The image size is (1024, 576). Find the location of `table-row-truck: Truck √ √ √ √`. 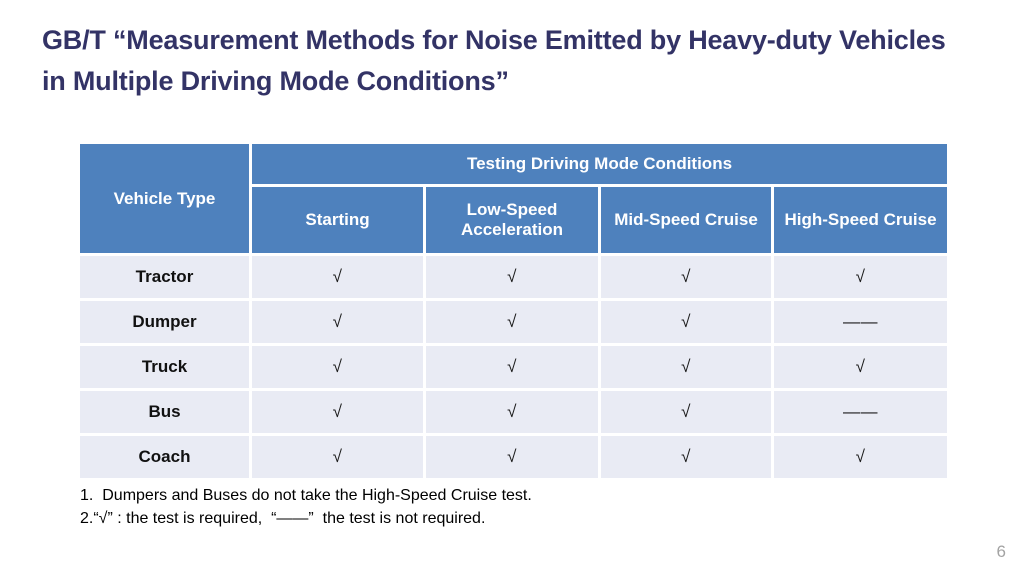

table-row-truck: Truck √ √ √ √ is located at coordinates (513, 367).